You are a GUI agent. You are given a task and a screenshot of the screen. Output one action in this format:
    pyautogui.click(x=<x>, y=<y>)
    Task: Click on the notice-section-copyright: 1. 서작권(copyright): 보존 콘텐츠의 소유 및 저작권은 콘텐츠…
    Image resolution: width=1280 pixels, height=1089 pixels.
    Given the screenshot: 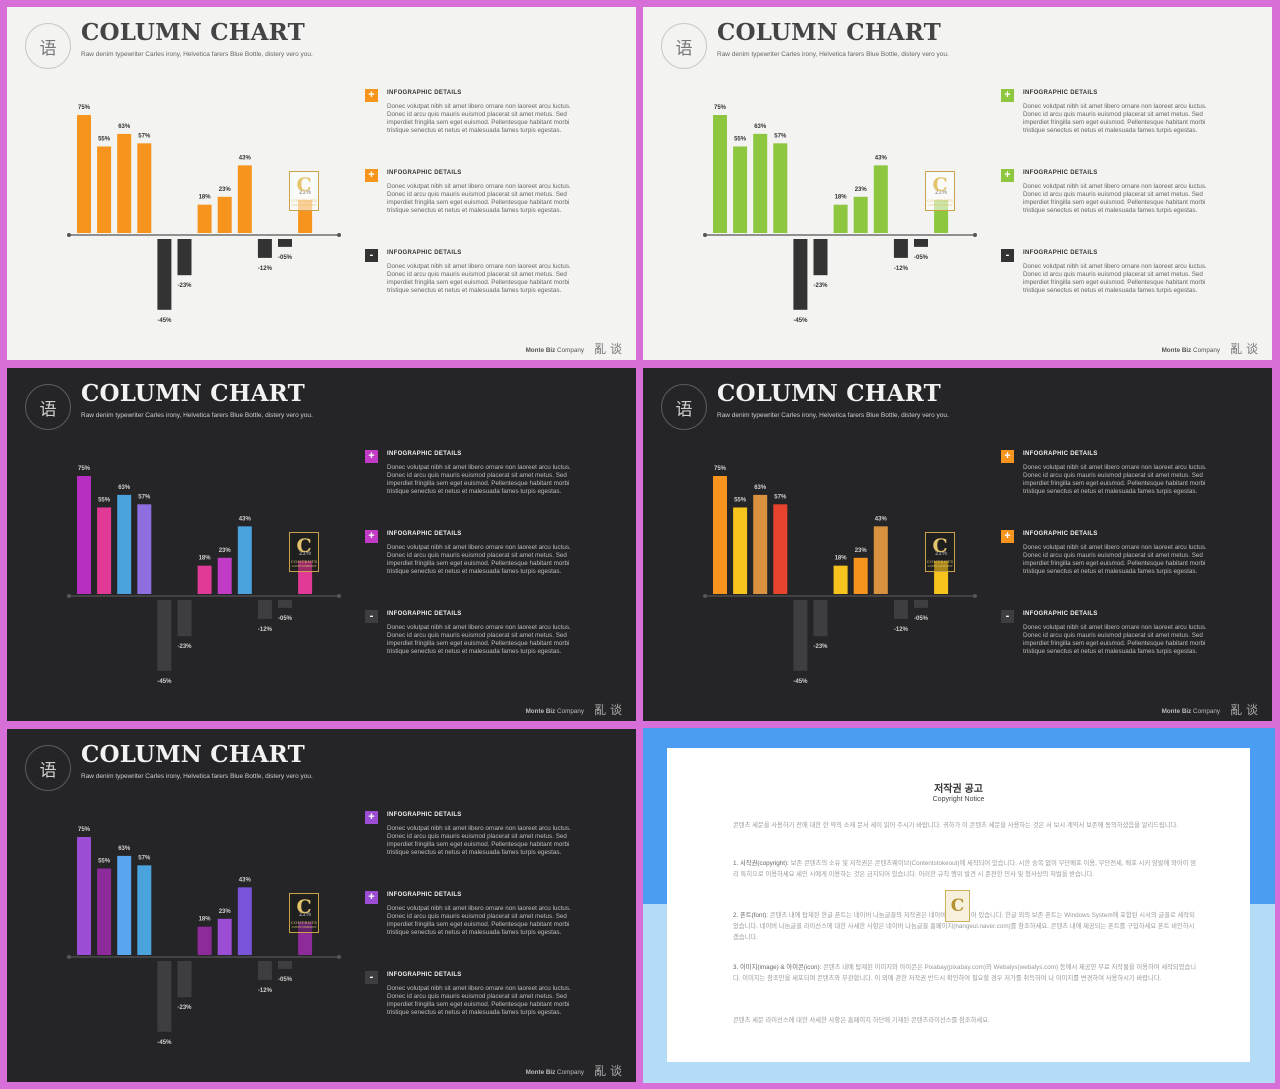 What is the action you would take?
    pyautogui.click(x=965, y=869)
    